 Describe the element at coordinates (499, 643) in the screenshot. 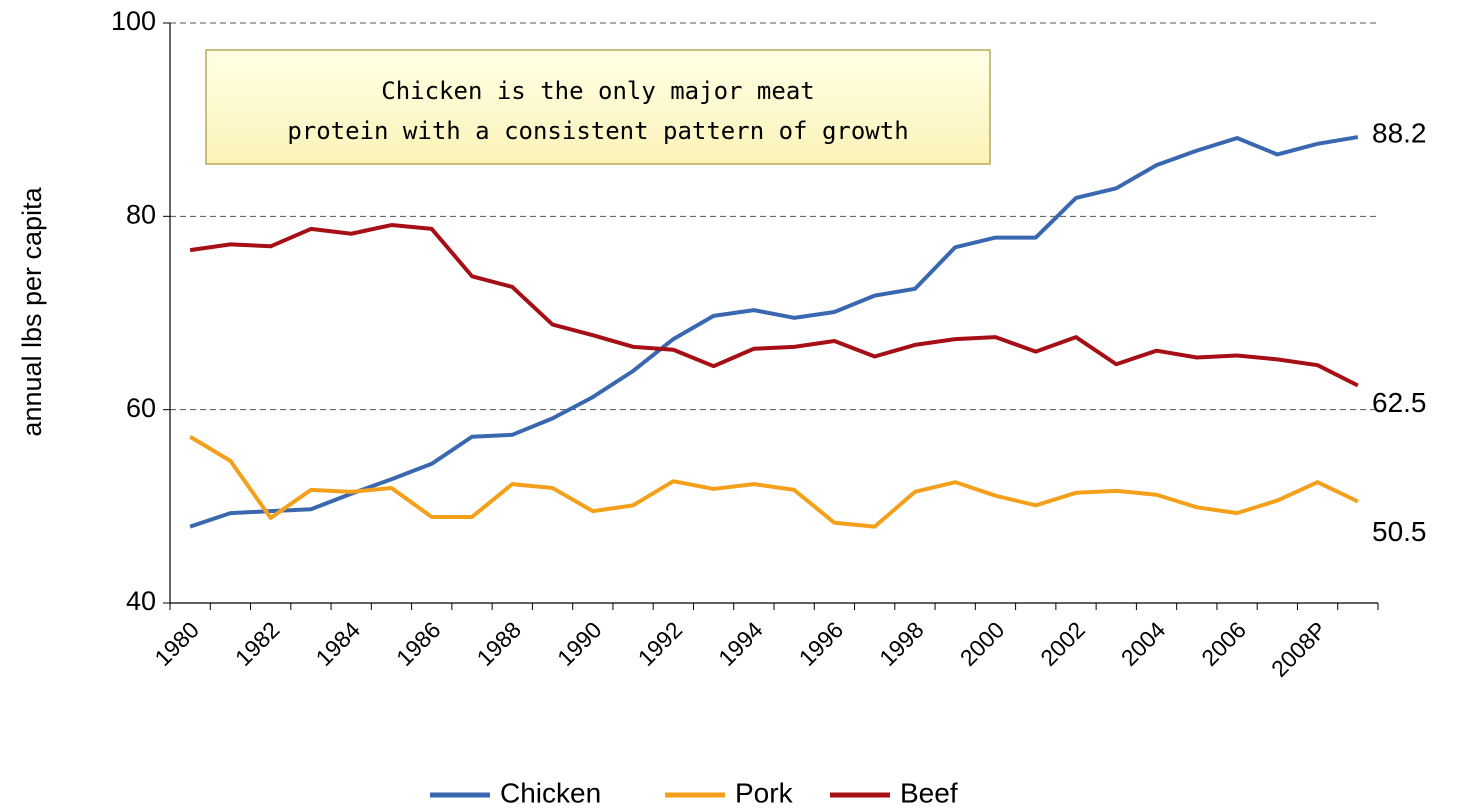

I see `x-tick-label: 1988` at that location.